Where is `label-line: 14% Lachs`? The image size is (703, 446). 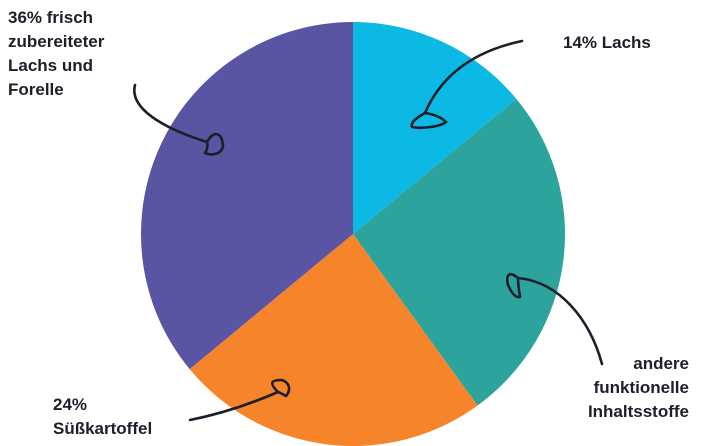 label-line: 14% Lachs is located at coordinates (607, 42).